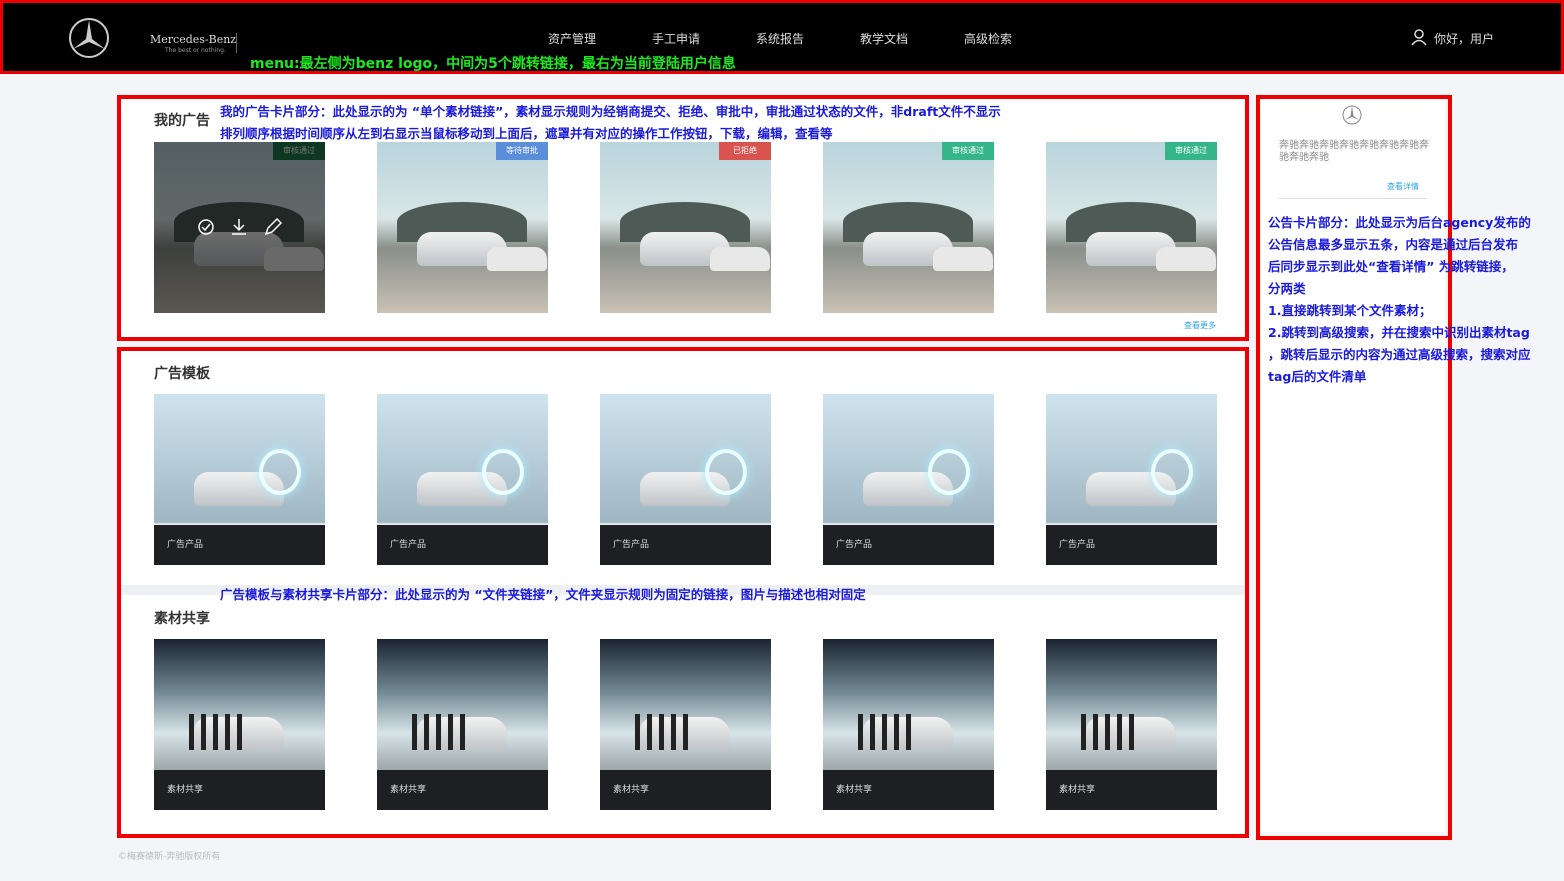 The image size is (1564, 881). I want to click on menu-item: 高级检索, so click(988, 39).